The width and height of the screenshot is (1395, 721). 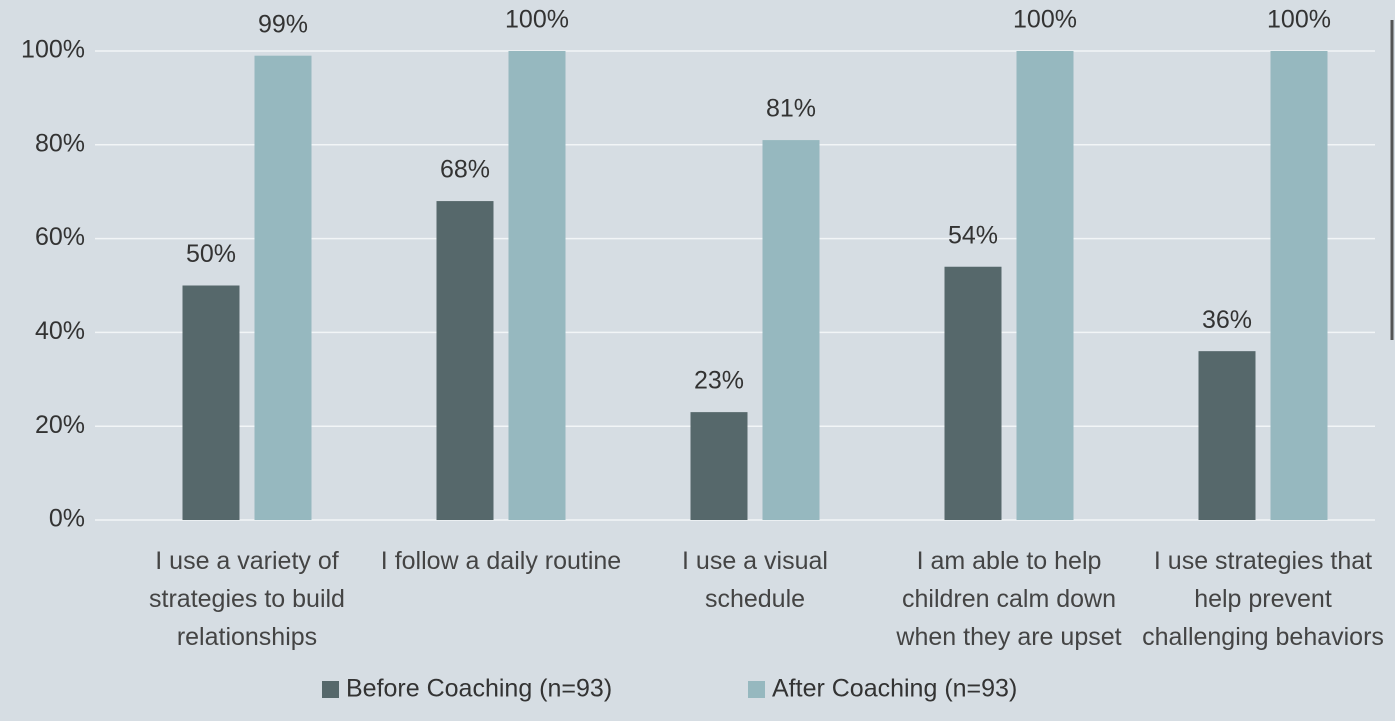 What do you see at coordinates (211, 254) in the screenshot?
I see `value-label: 50%` at bounding box center [211, 254].